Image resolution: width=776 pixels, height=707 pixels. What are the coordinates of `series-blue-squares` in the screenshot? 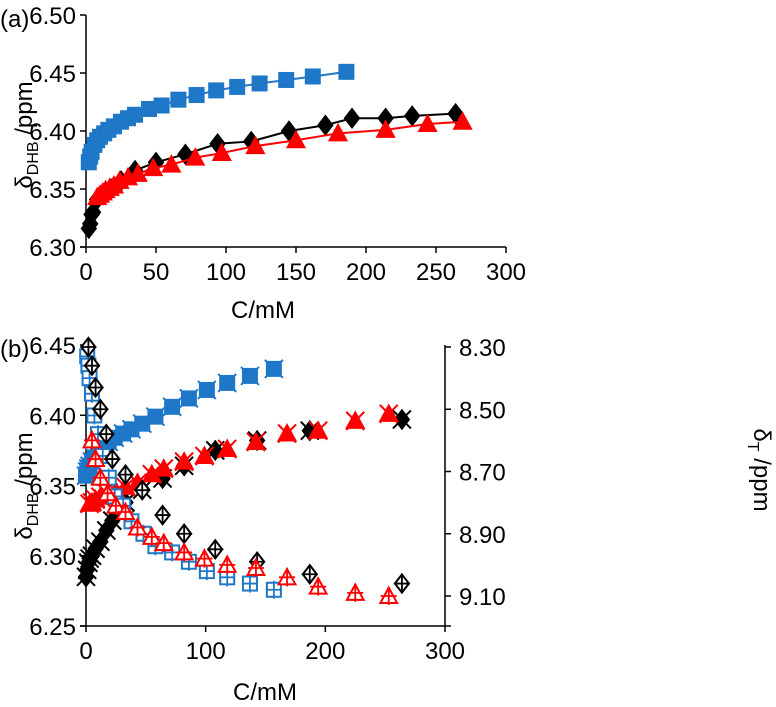 It's located at (217, 117).